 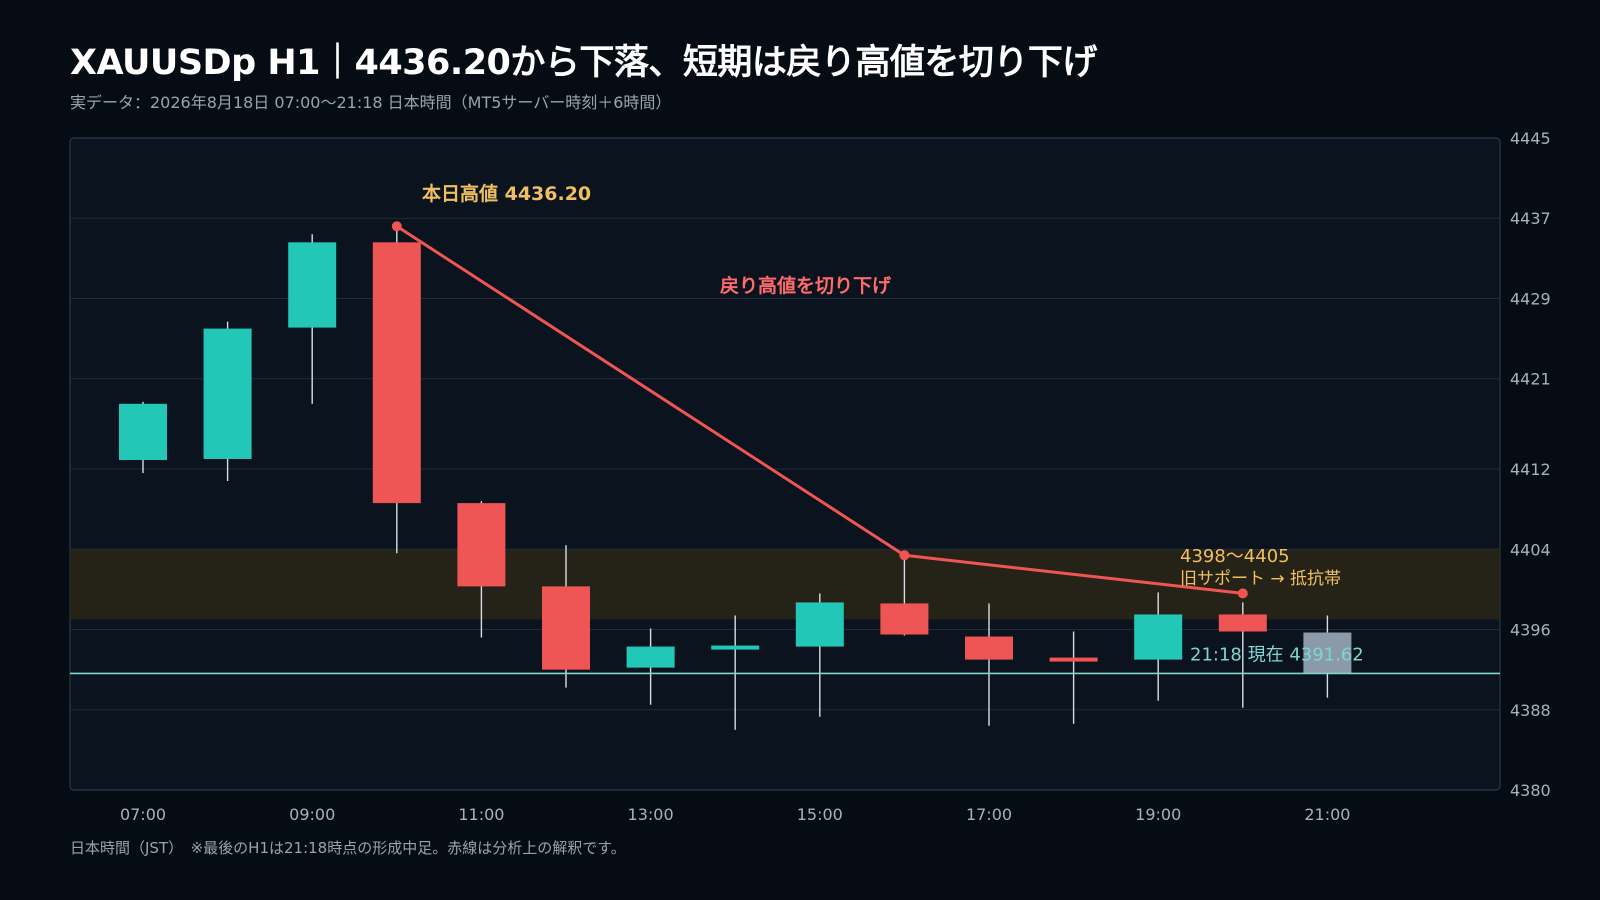 I want to click on resistance-zone-layer, so click(x=785, y=584).